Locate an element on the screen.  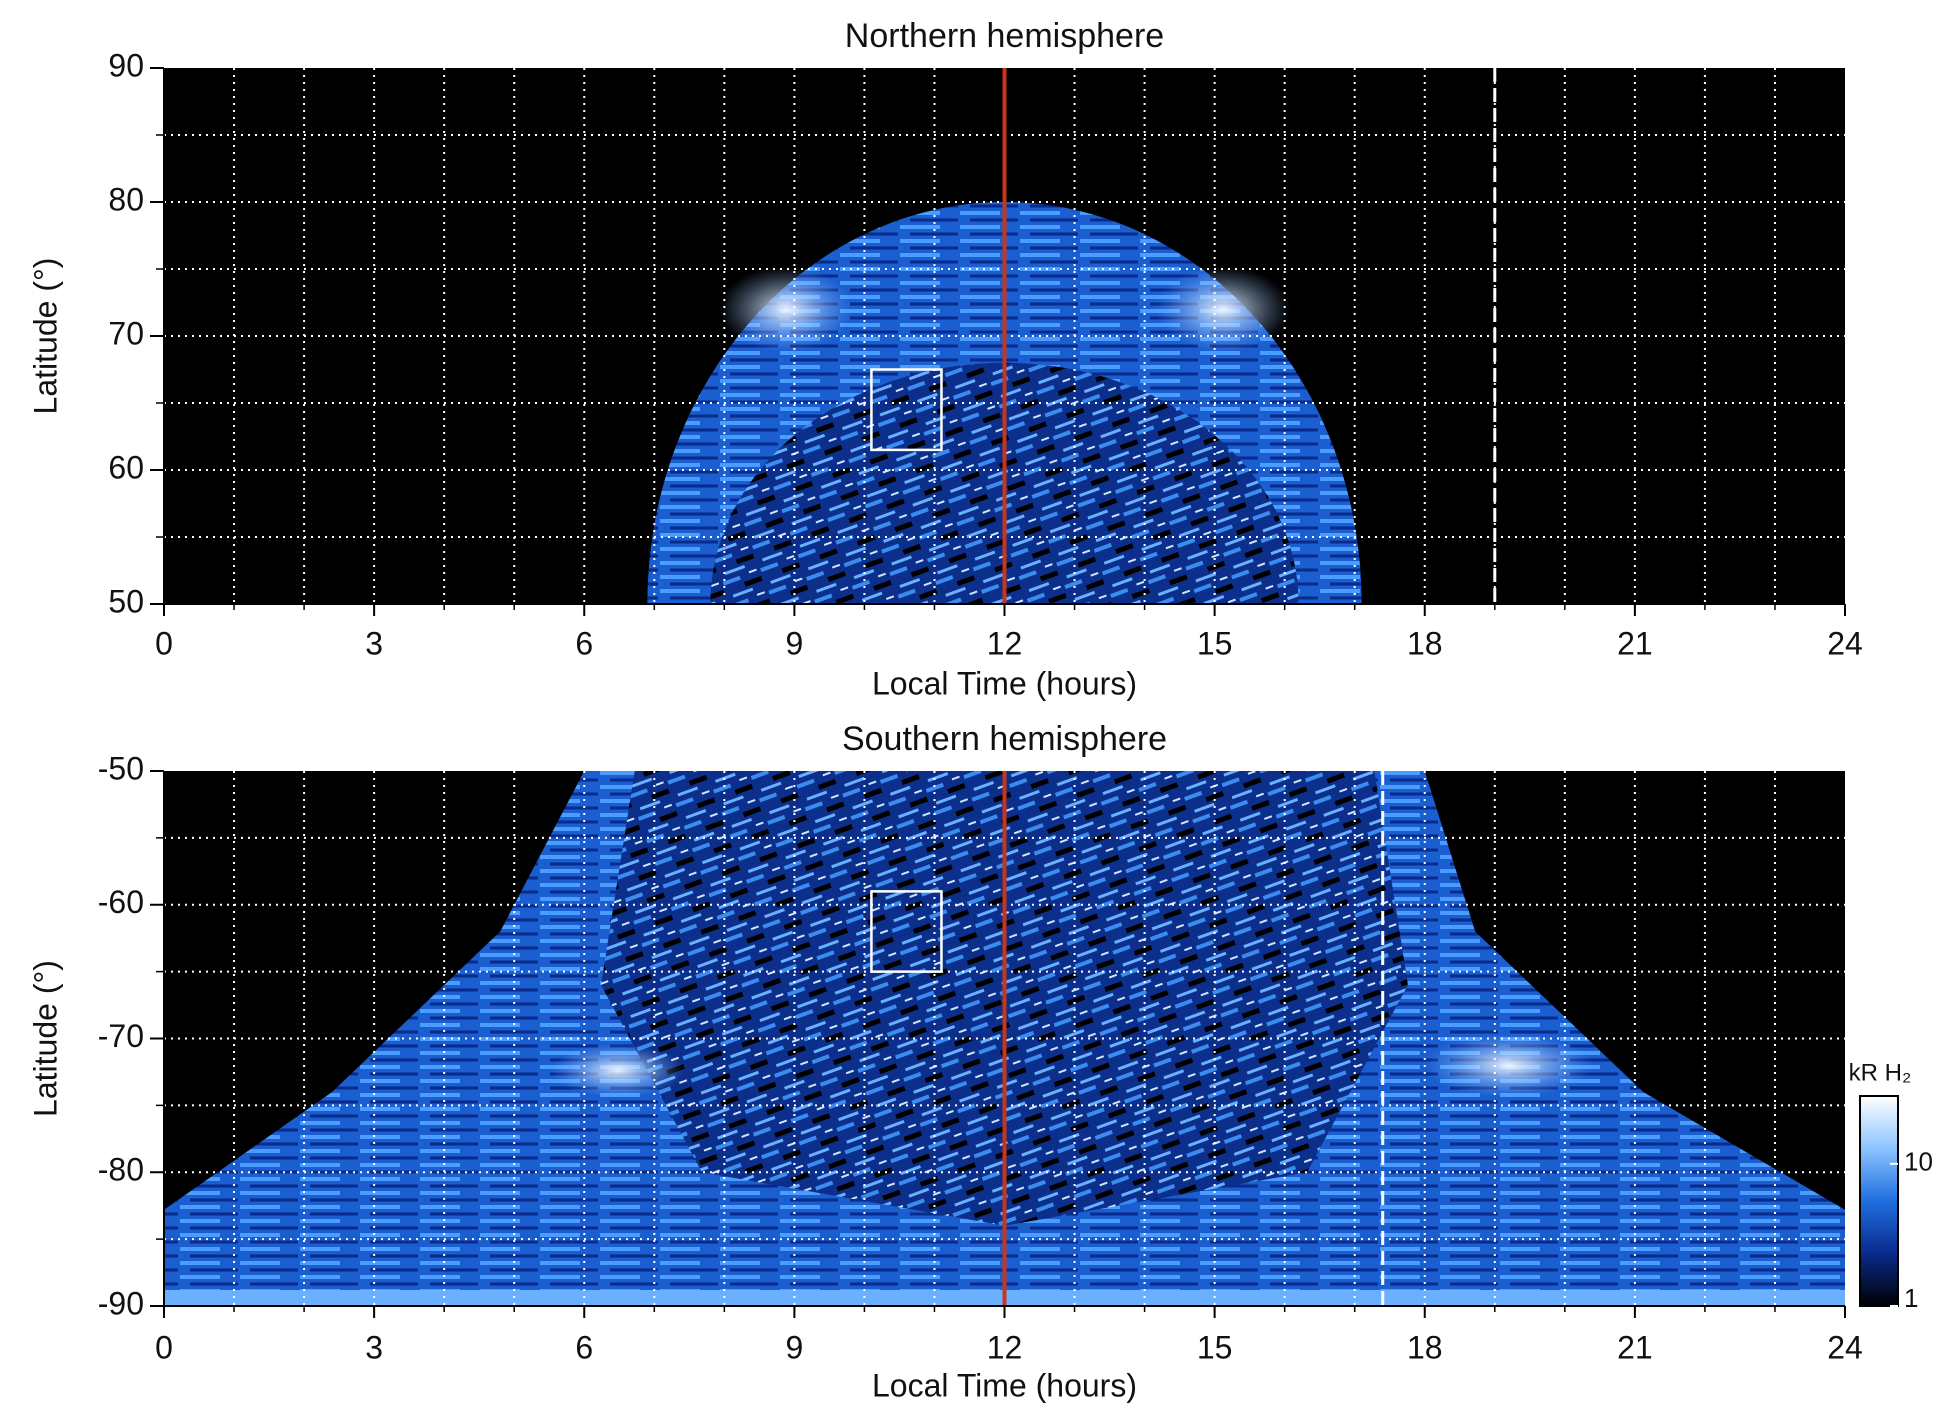
y-tick-label: 70 is located at coordinates (126, 333).